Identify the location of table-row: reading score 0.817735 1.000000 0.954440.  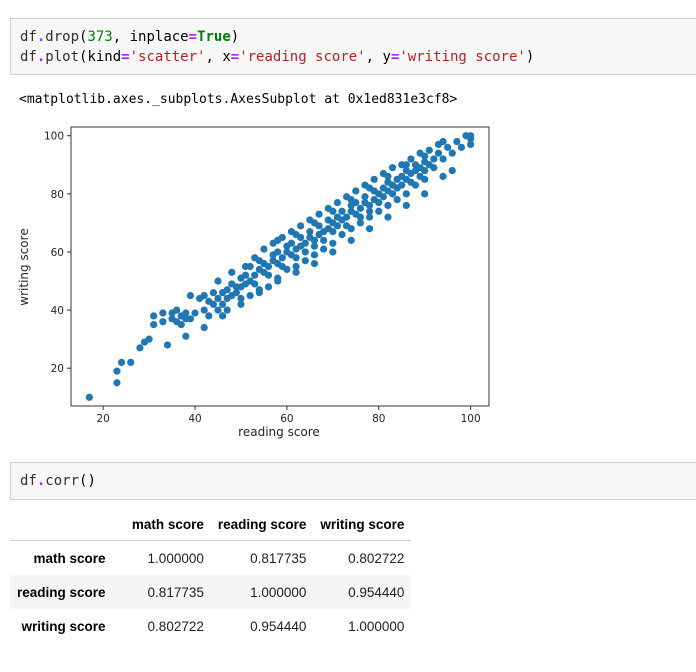
(211, 592).